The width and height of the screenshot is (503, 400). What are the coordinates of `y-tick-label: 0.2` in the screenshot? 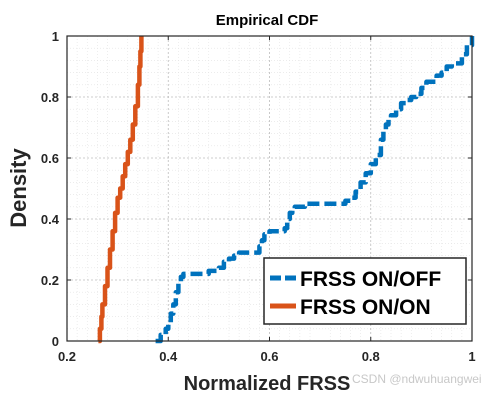 It's located at (50, 280).